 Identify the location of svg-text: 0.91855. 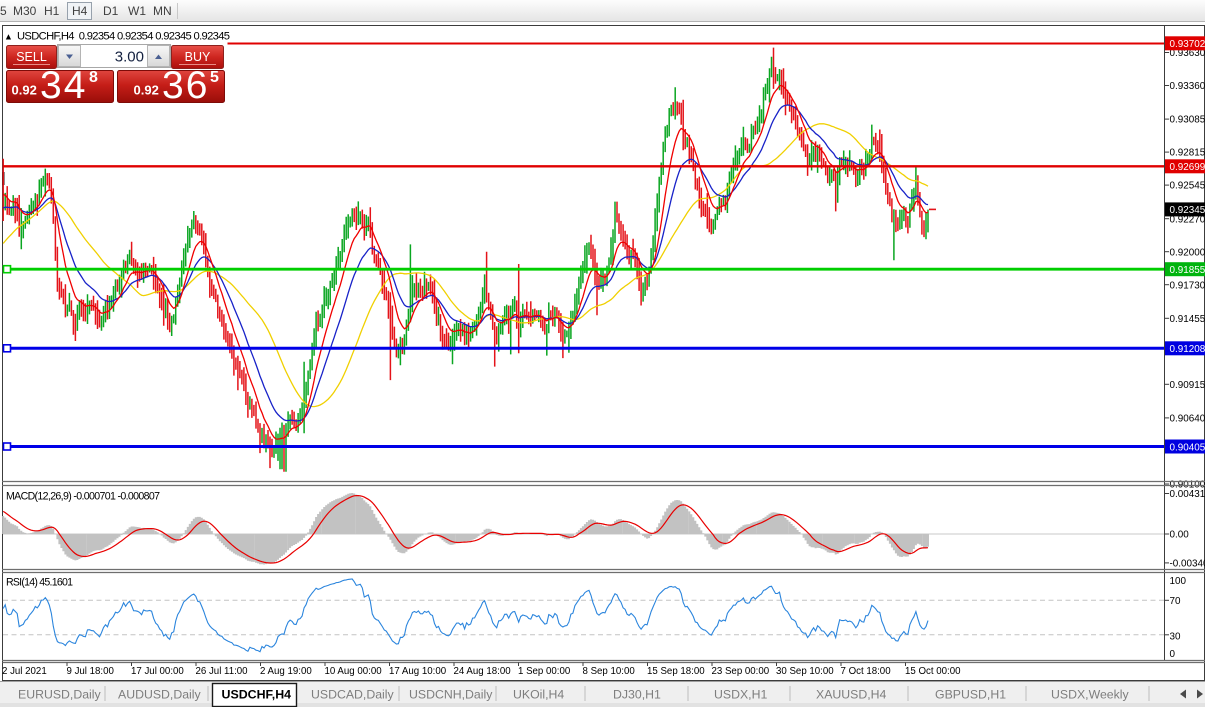
(1187, 270).